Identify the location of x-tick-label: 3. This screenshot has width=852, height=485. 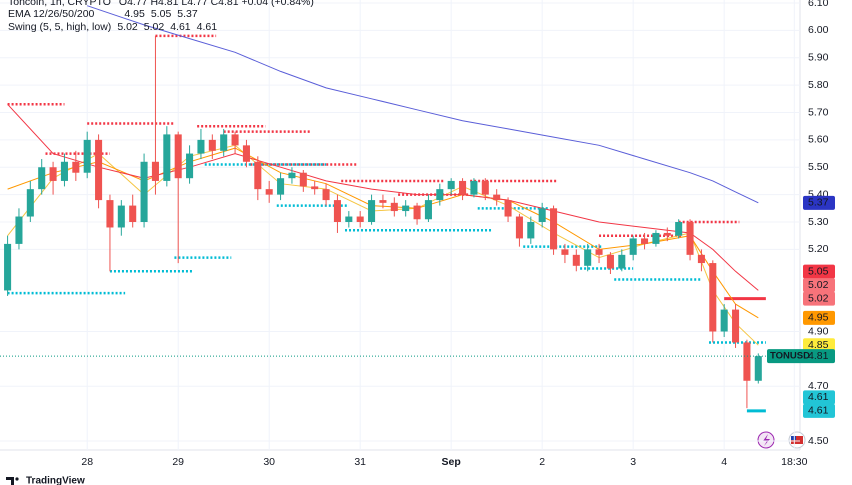
(633, 462).